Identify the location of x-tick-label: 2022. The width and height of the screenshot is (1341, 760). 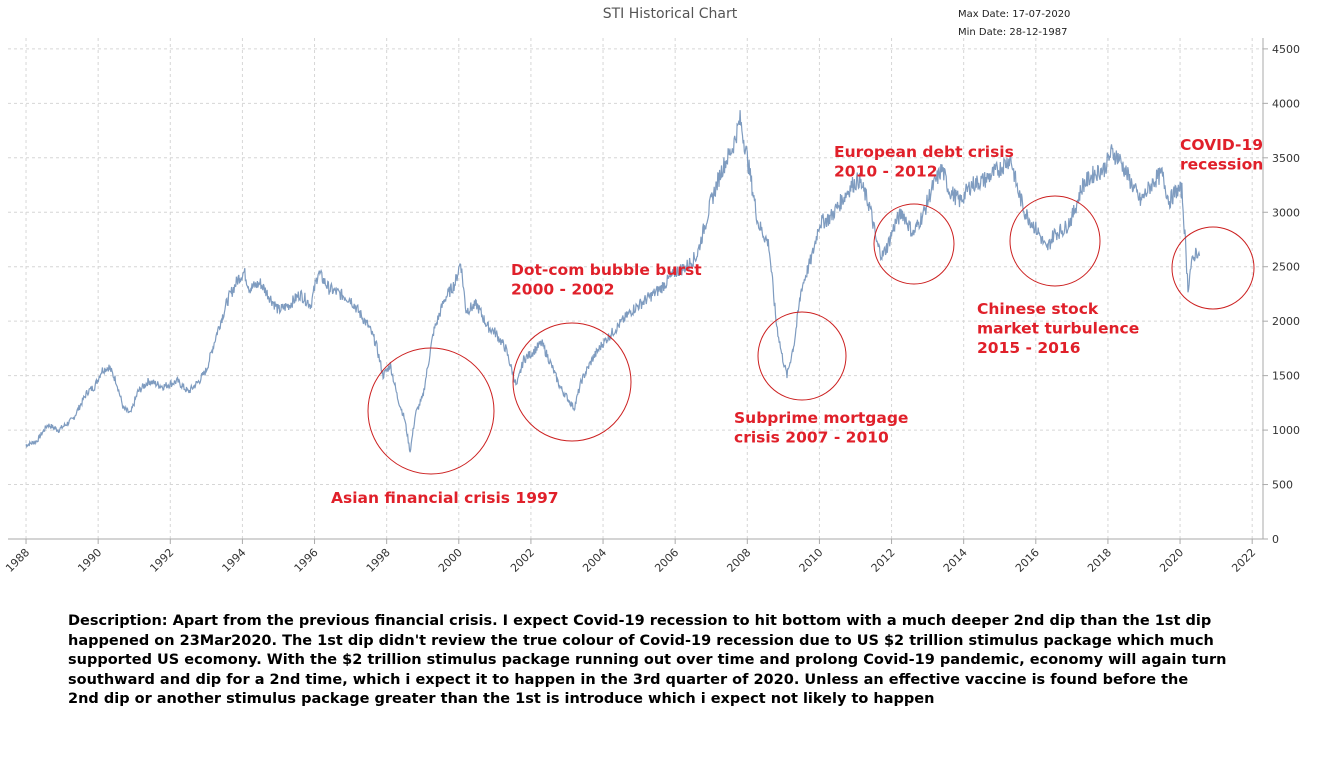
(1243, 560).